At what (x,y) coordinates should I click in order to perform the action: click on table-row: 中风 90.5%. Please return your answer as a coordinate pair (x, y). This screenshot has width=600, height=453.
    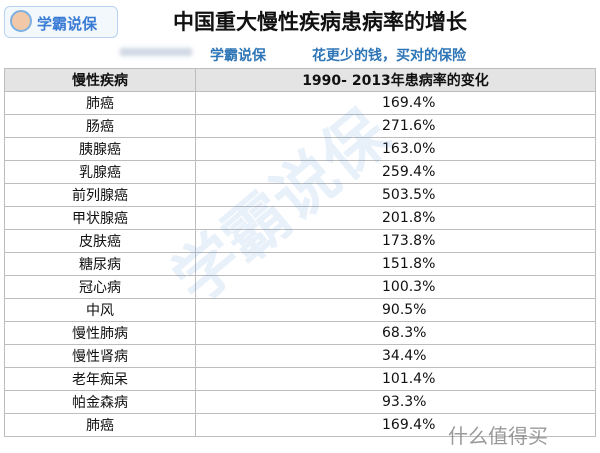
    Looking at the image, I should click on (300, 310).